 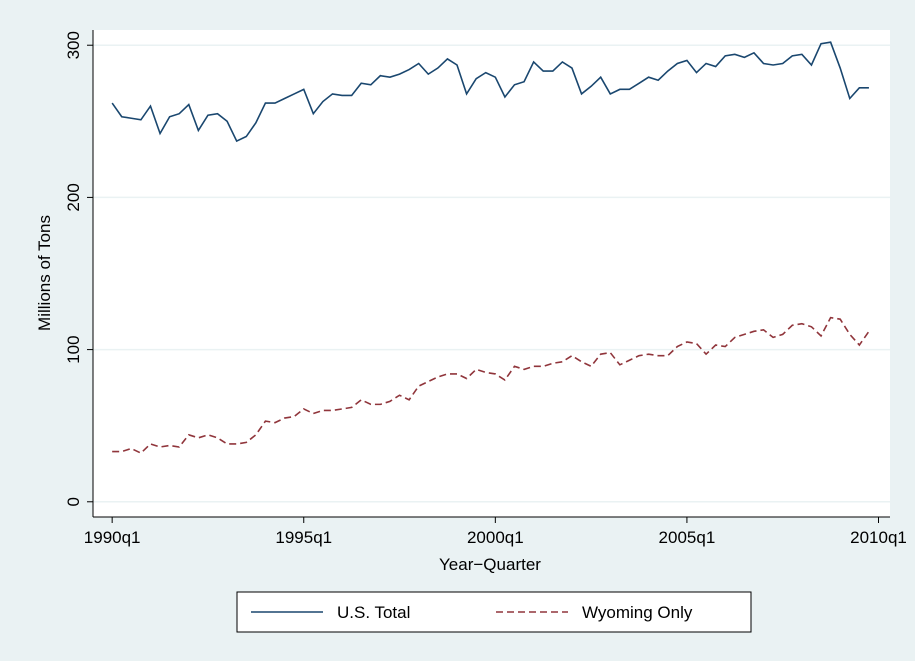 What do you see at coordinates (490, 564) in the screenshot?
I see `x-axis-title: Year−Quarter` at bounding box center [490, 564].